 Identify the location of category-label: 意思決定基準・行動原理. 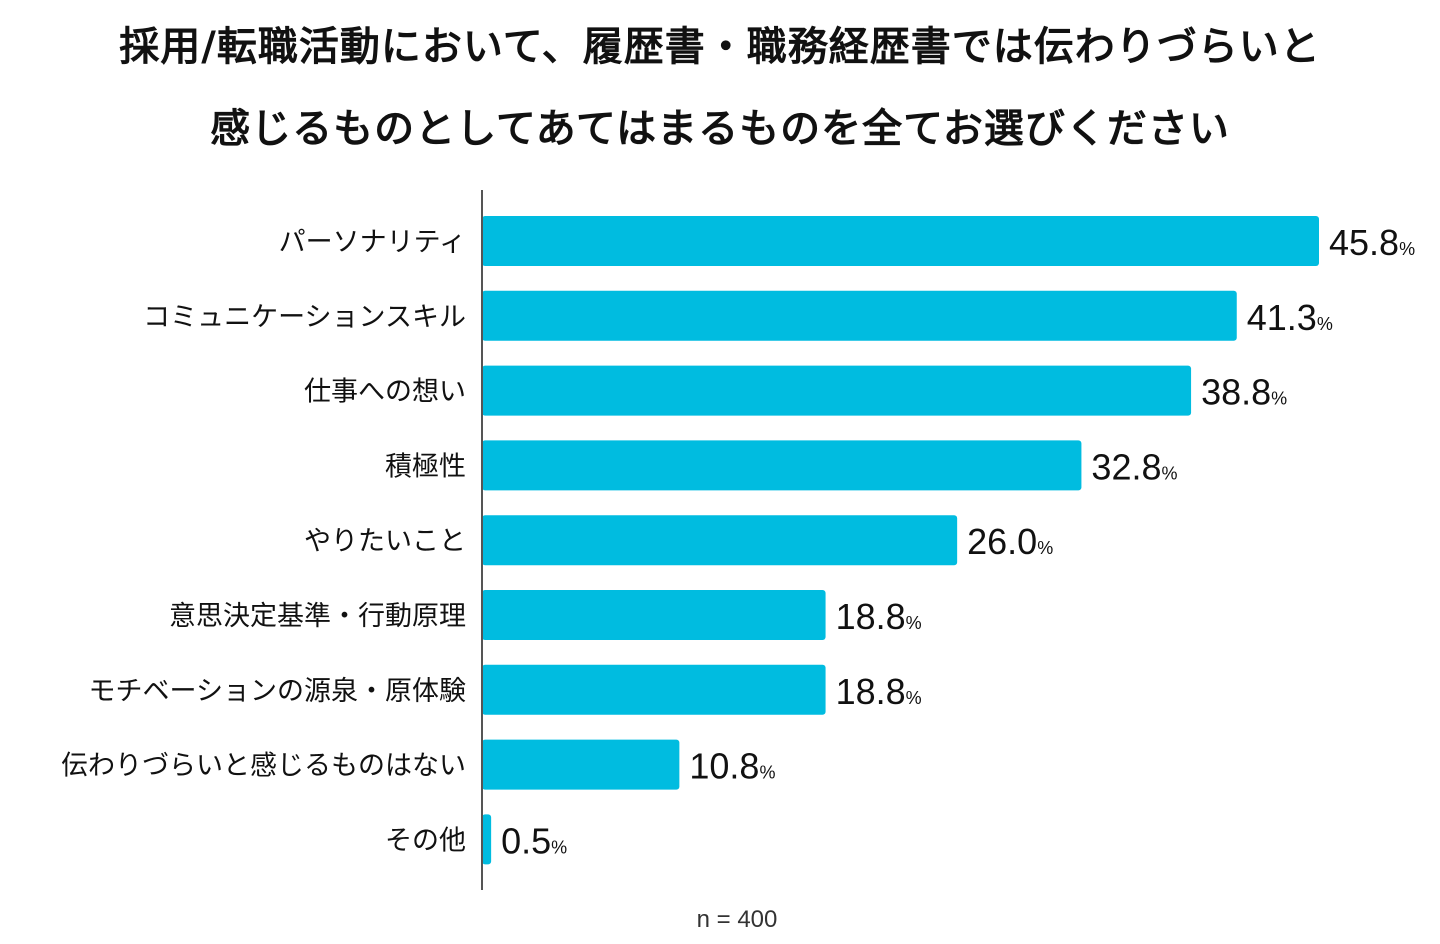
(317, 616).